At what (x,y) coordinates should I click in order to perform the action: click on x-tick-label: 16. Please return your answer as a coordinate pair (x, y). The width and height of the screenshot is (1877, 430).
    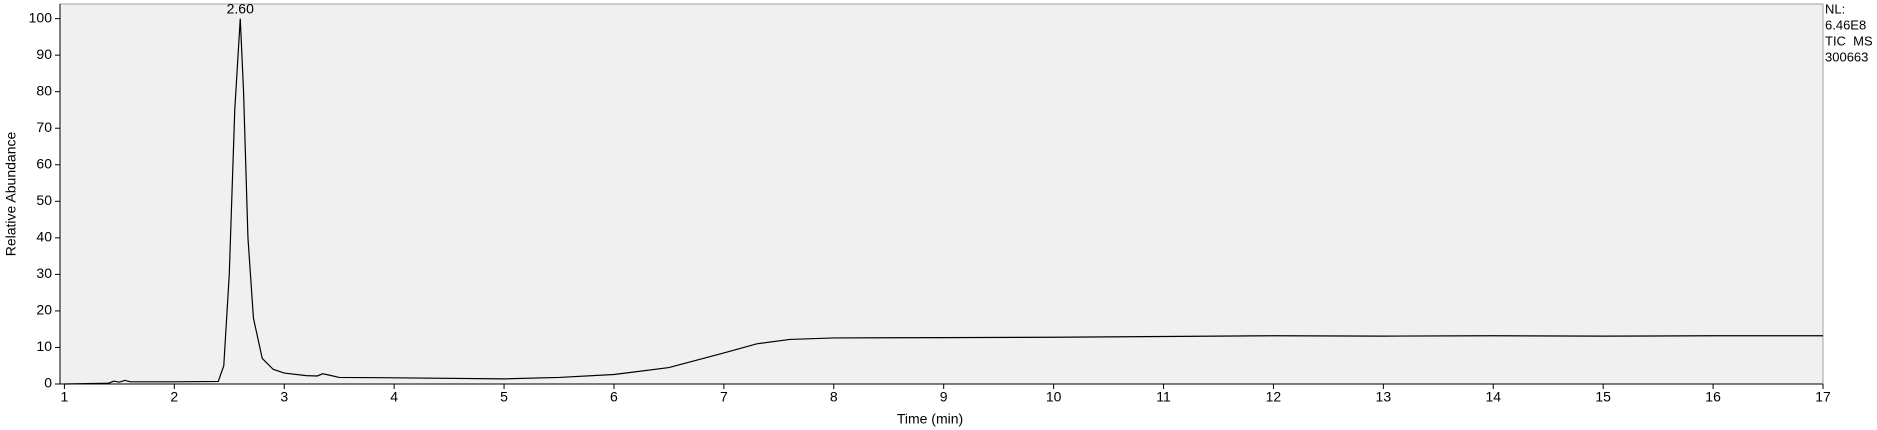
    Looking at the image, I should click on (1713, 397).